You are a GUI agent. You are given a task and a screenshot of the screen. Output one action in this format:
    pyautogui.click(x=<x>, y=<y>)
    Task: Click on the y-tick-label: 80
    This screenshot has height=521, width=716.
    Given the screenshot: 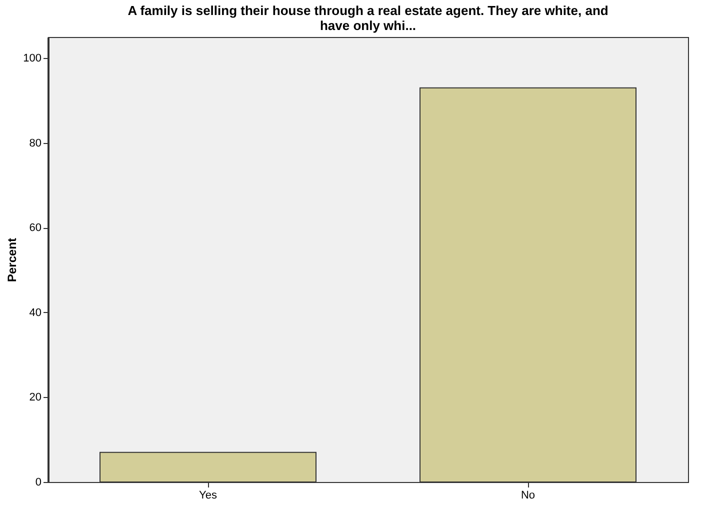 What is the action you would take?
    pyautogui.click(x=35, y=143)
    